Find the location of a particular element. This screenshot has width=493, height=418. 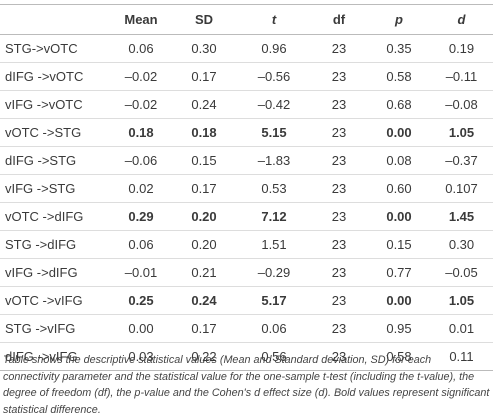

header-corner is located at coordinates (56, 19).